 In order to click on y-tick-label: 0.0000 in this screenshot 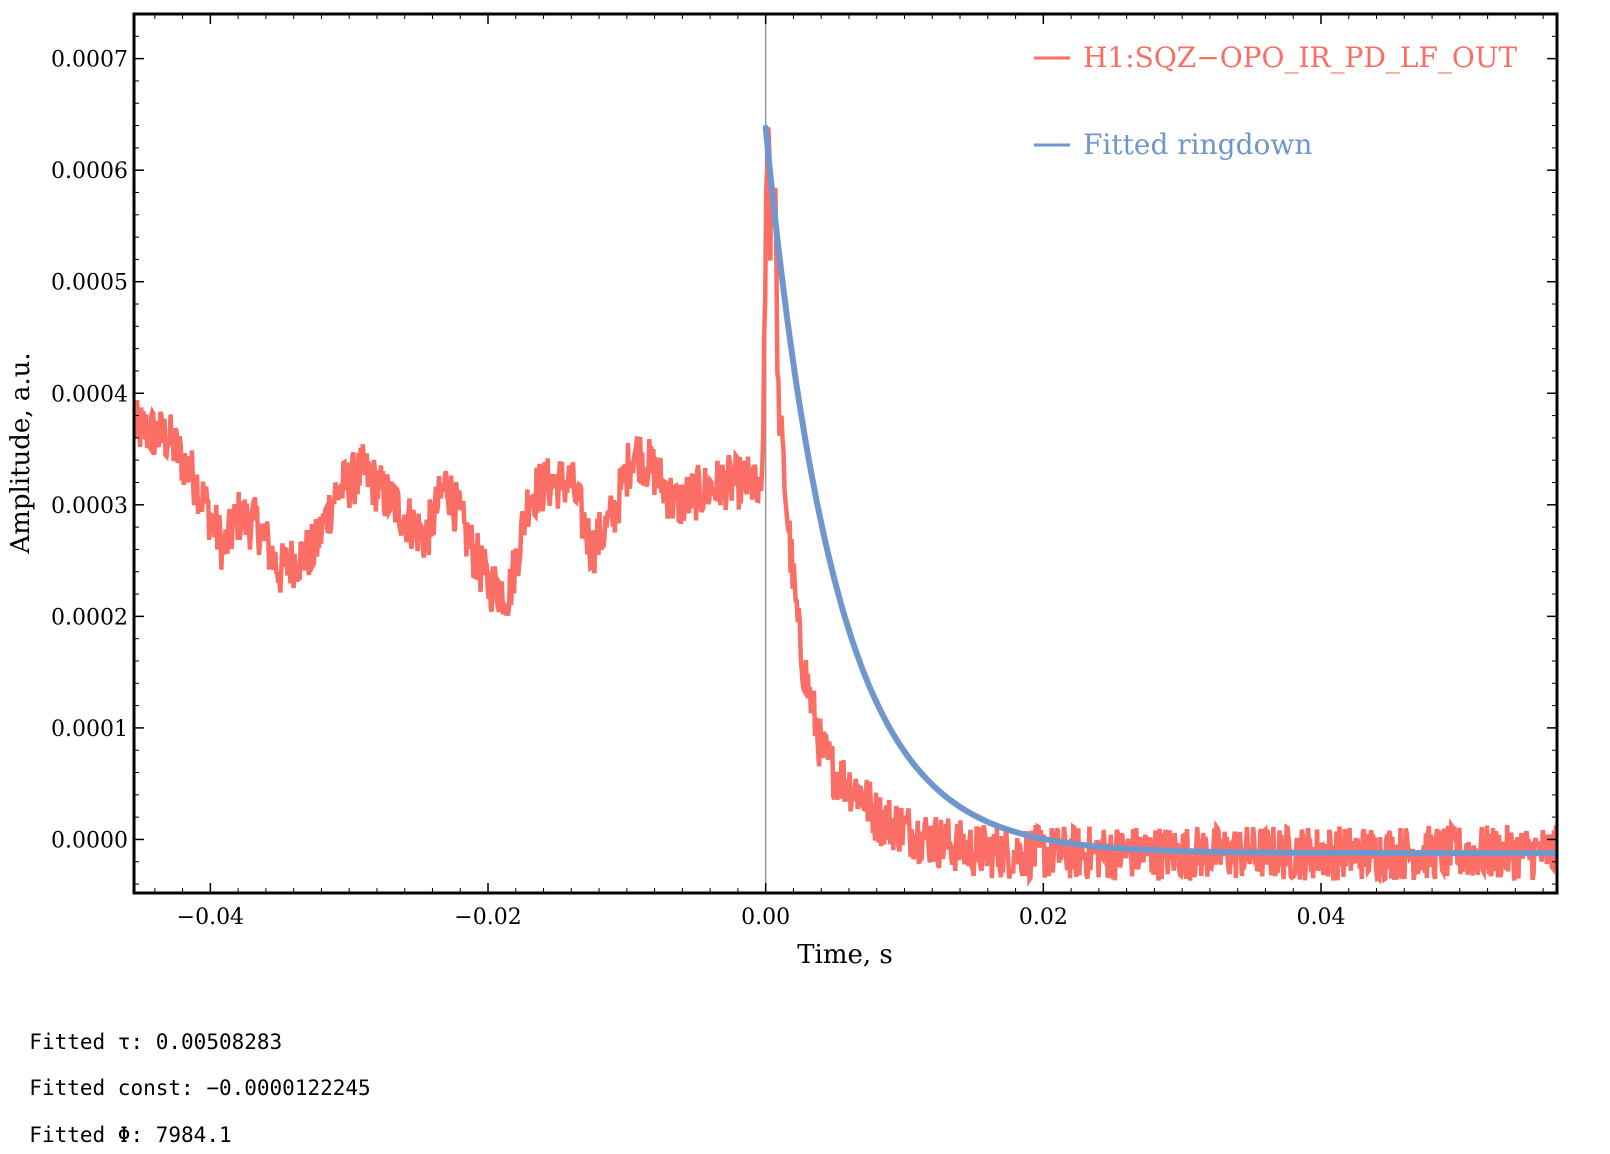, I will do `click(89, 840)`.